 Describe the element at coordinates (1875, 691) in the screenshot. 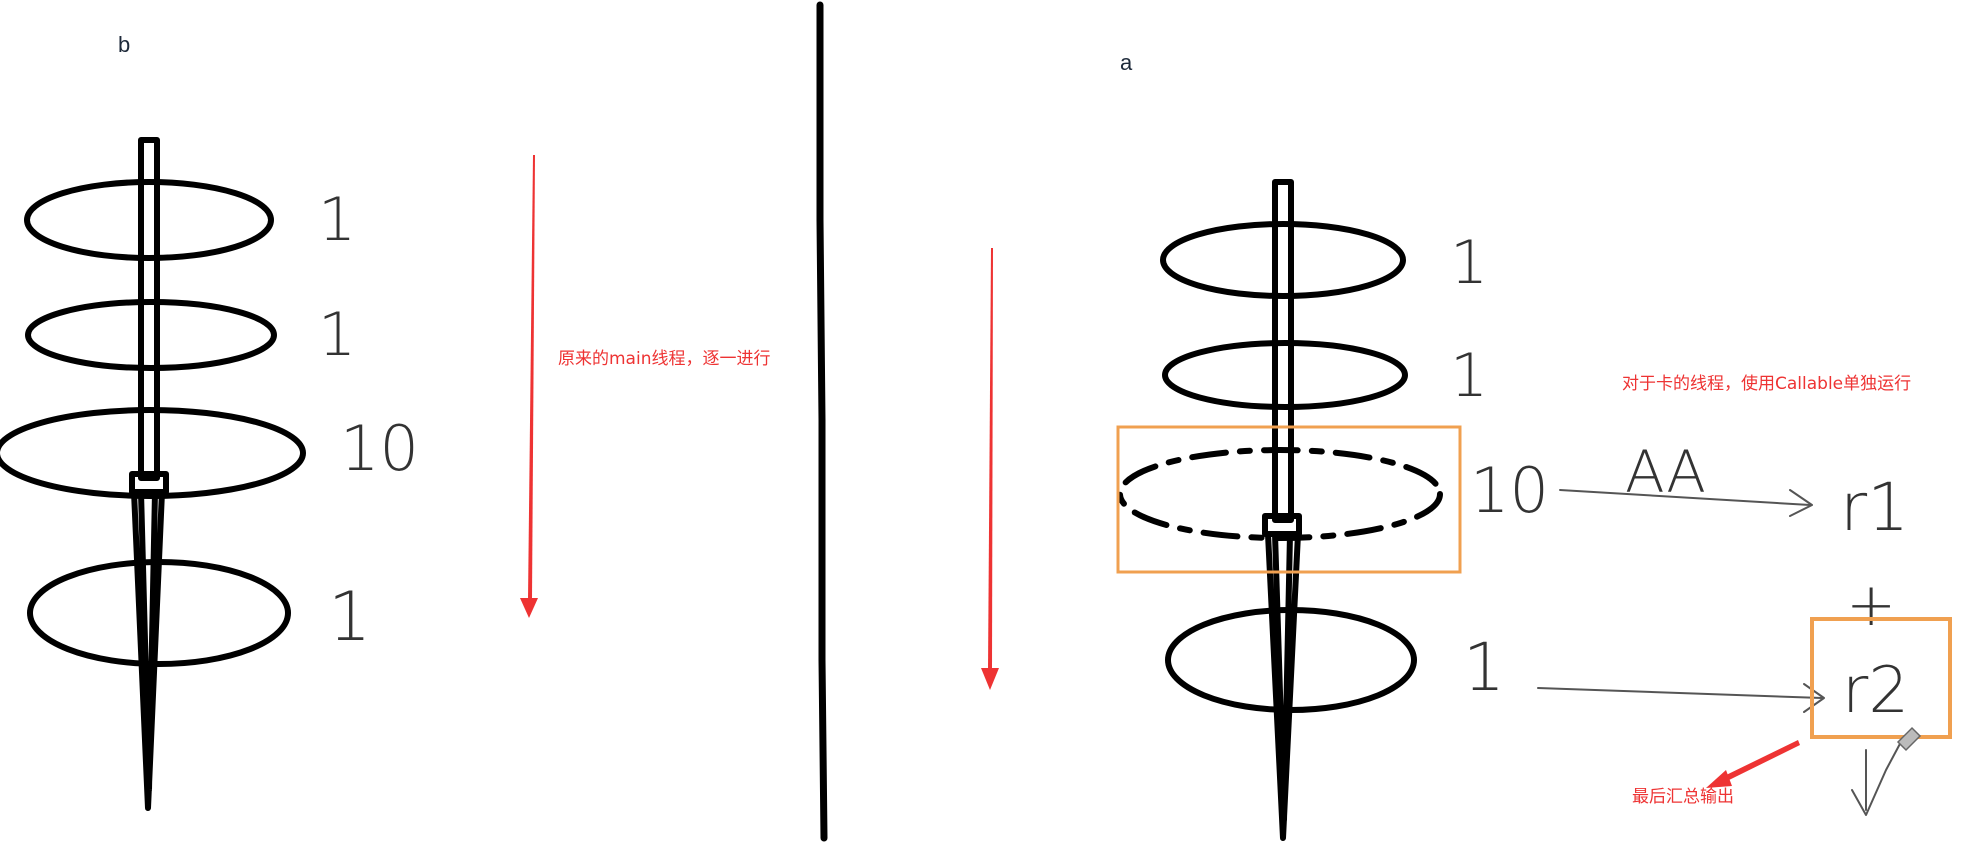

I see `result-r2: r2` at that location.